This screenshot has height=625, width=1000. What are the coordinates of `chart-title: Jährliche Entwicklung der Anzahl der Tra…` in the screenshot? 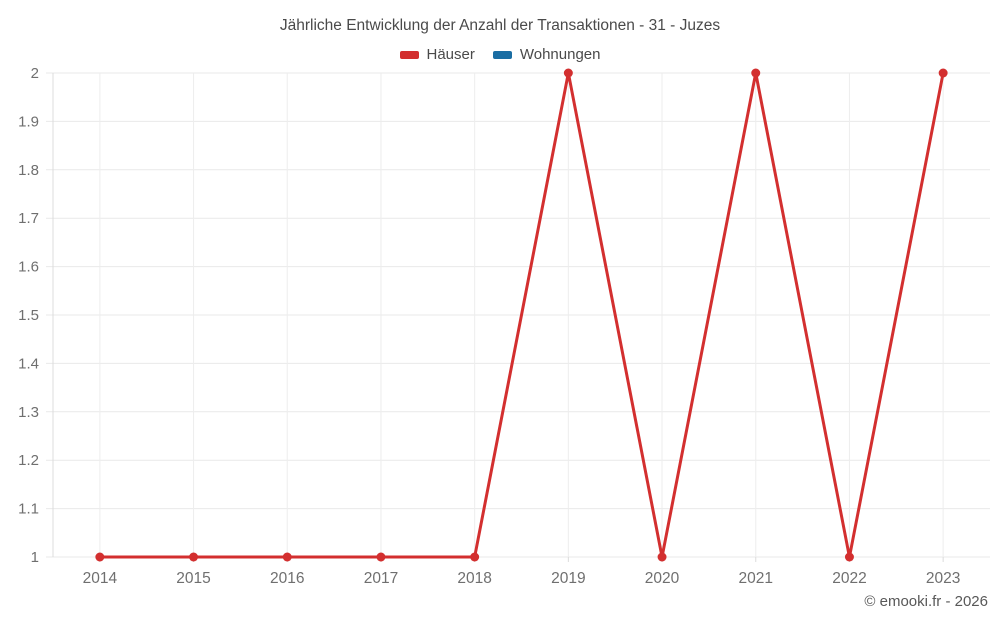 It's located at (500, 25).